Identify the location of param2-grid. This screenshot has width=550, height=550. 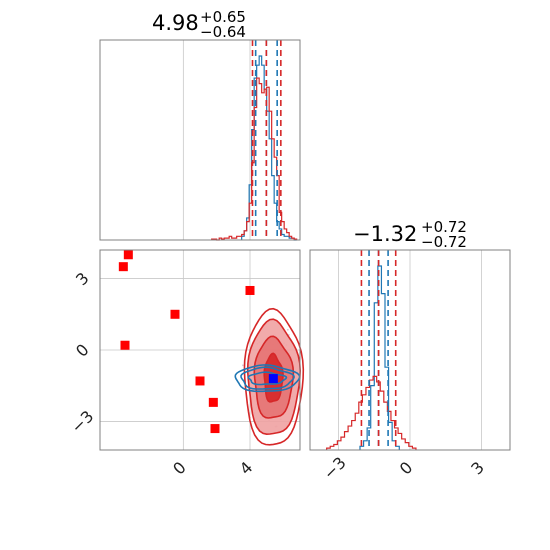
(410, 350).